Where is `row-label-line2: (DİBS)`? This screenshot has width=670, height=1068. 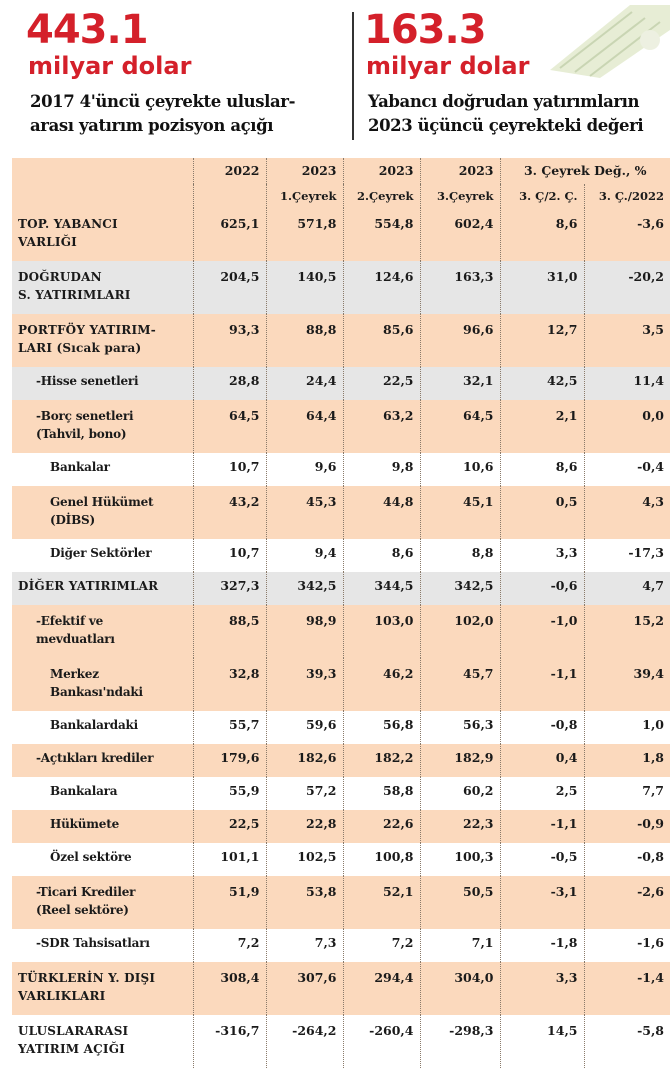
row-label-line2: (DİBS) is located at coordinates (72, 520).